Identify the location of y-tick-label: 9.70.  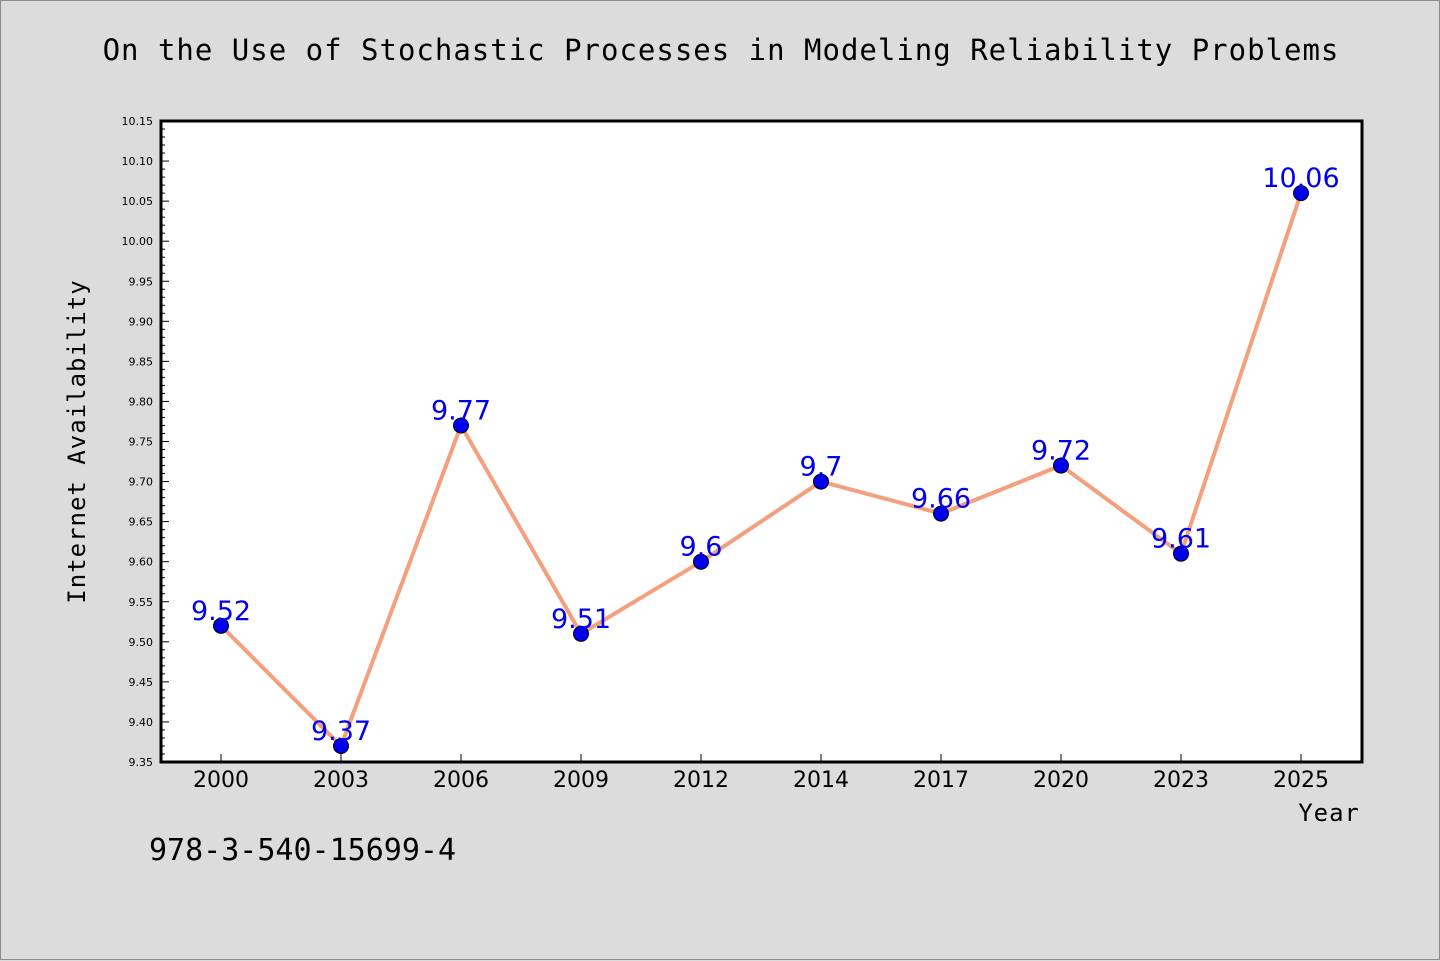
(141, 482).